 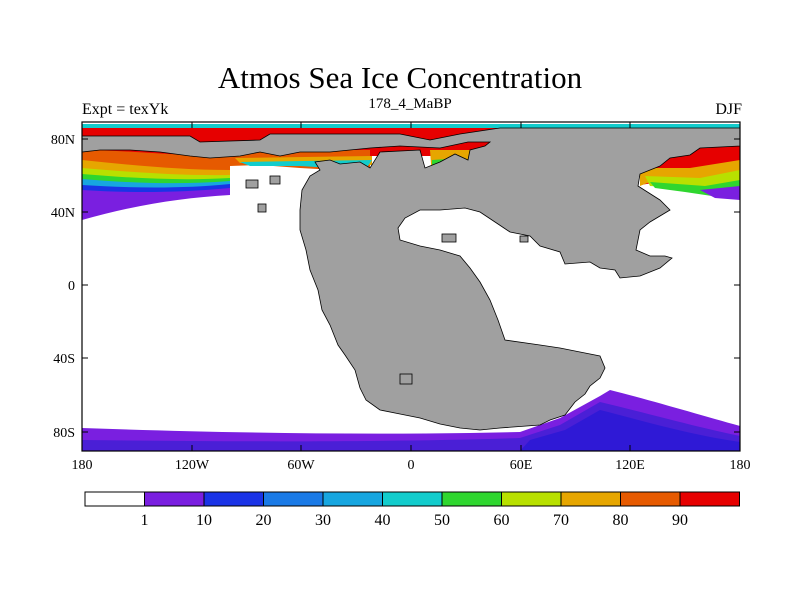 I want to click on lon-label-0: 0, so click(x=411, y=465).